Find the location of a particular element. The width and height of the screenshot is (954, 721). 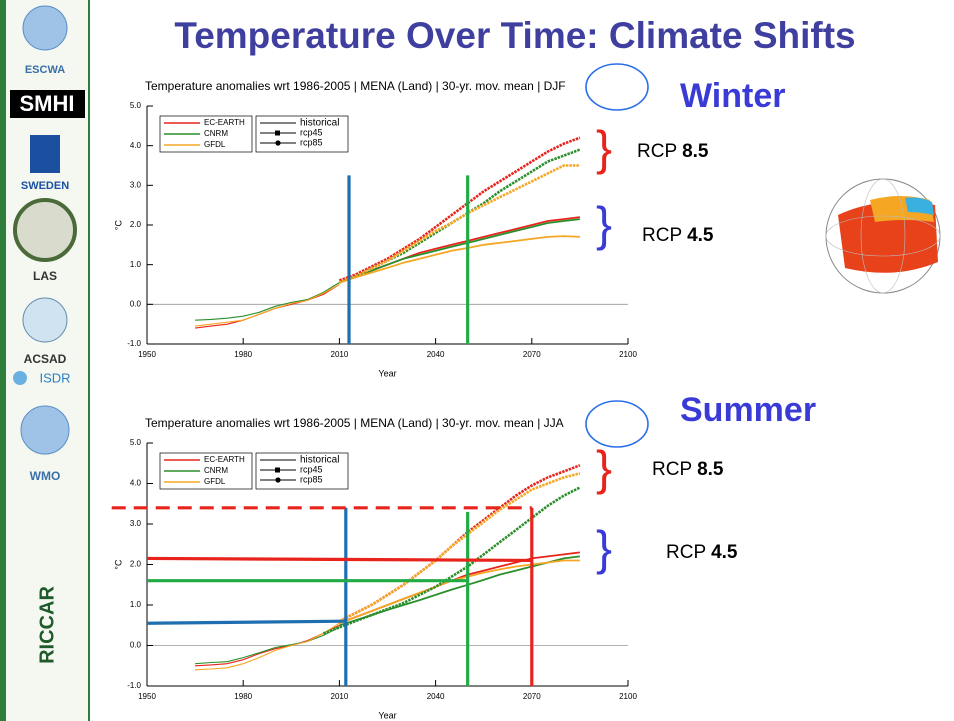

logo-label: ESCWA is located at coordinates (45, 70).